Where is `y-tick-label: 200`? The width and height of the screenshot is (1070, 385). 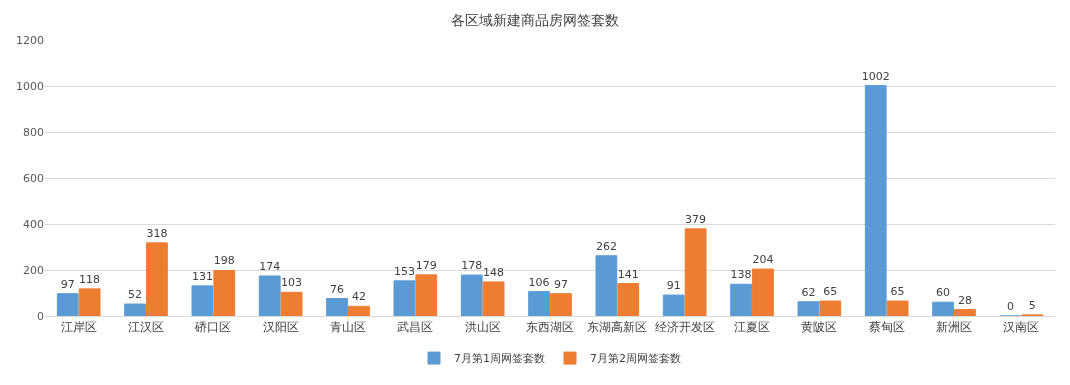
y-tick-label: 200 is located at coordinates (33, 270).